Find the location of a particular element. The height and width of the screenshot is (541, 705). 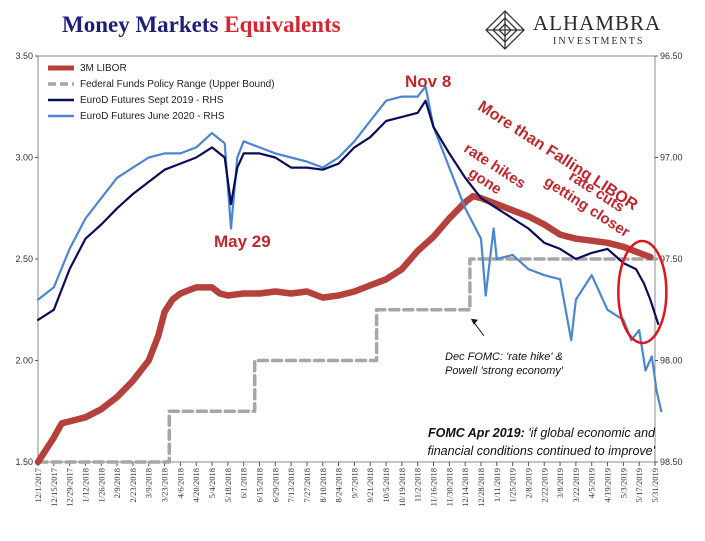

x-tick-label: 3/22/2019 is located at coordinates (576, 485).